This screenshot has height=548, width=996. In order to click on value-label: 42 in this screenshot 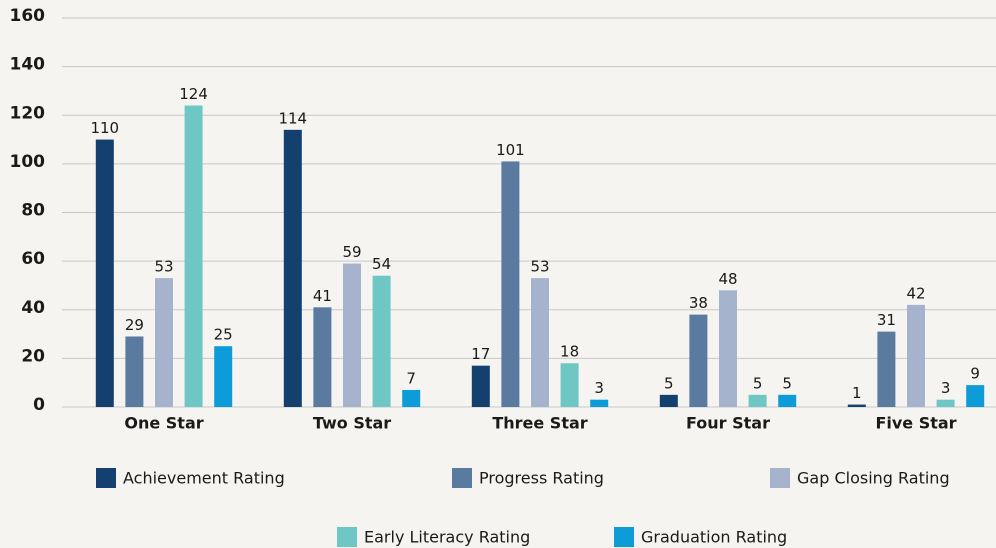, I will do `click(915, 293)`.